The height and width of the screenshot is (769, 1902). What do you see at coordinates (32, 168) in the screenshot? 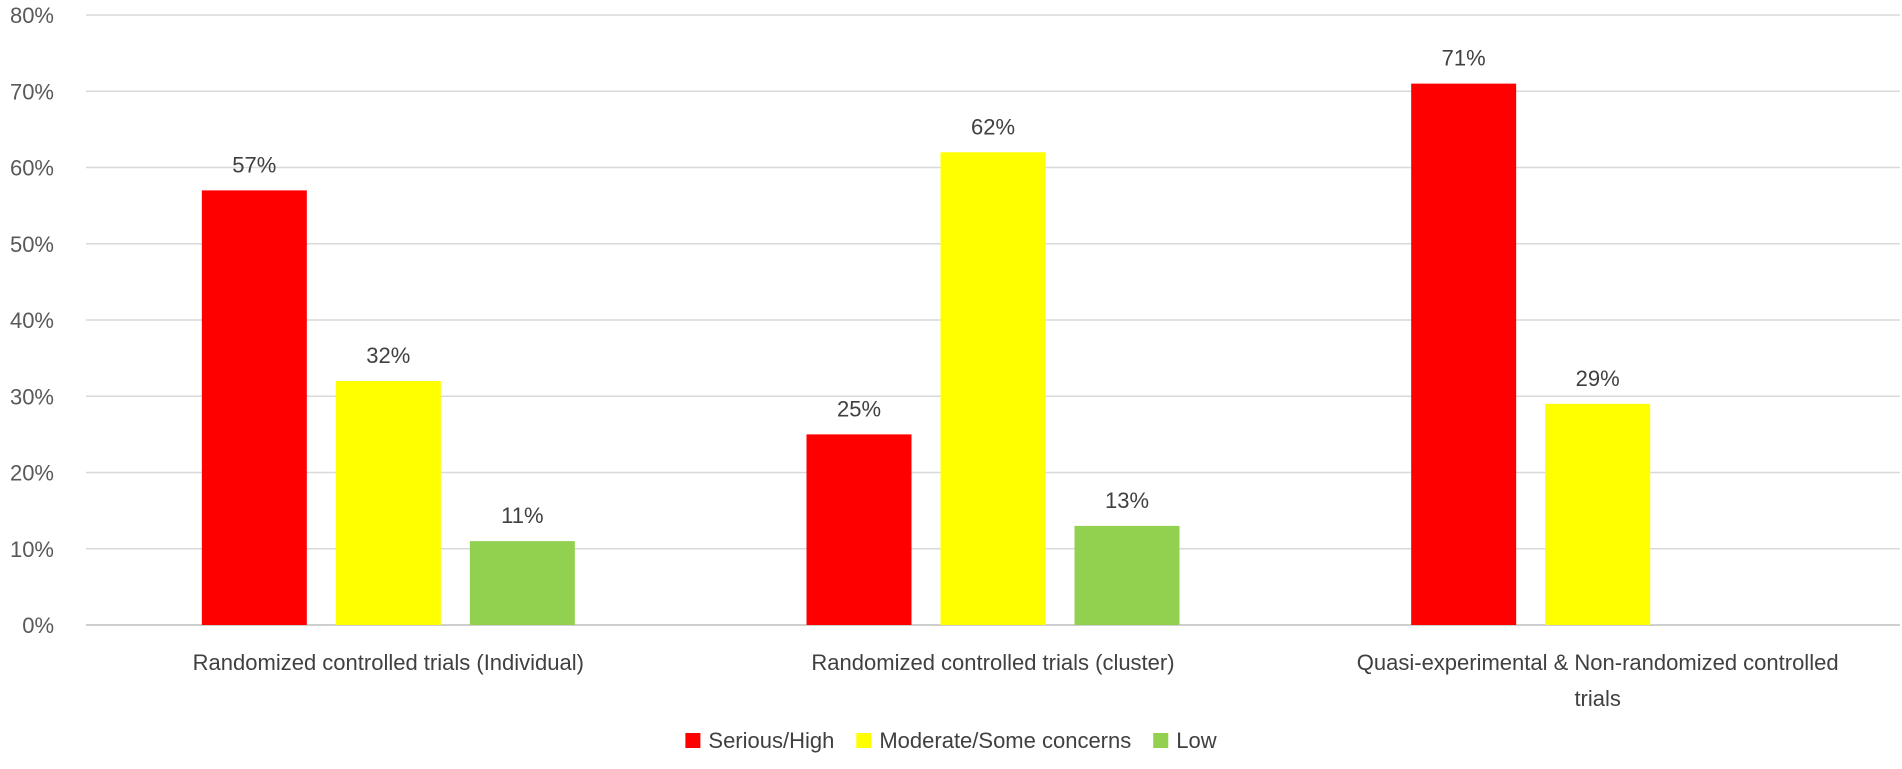
I see `y-tick-label: 60%` at bounding box center [32, 168].